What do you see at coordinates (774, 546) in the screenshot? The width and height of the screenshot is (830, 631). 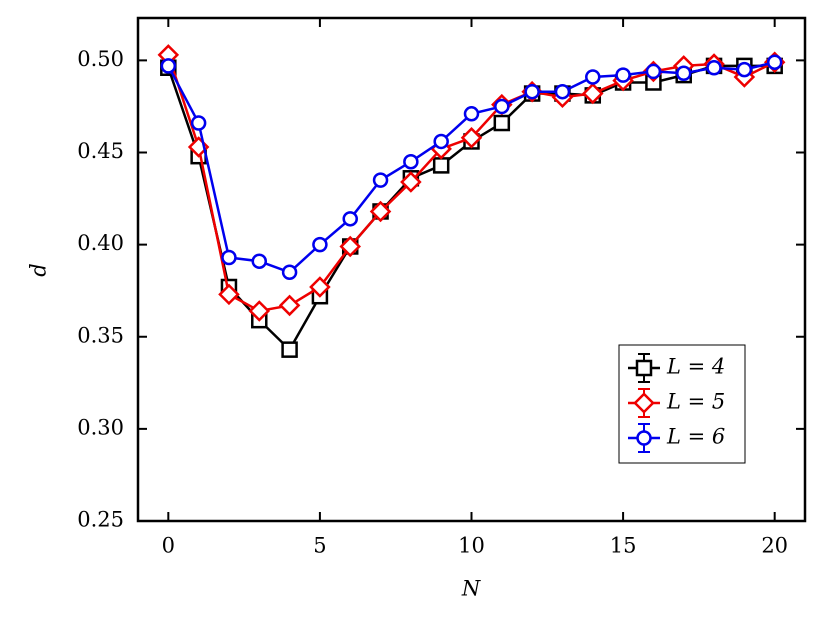 I see `x-tick-label: 20` at bounding box center [774, 546].